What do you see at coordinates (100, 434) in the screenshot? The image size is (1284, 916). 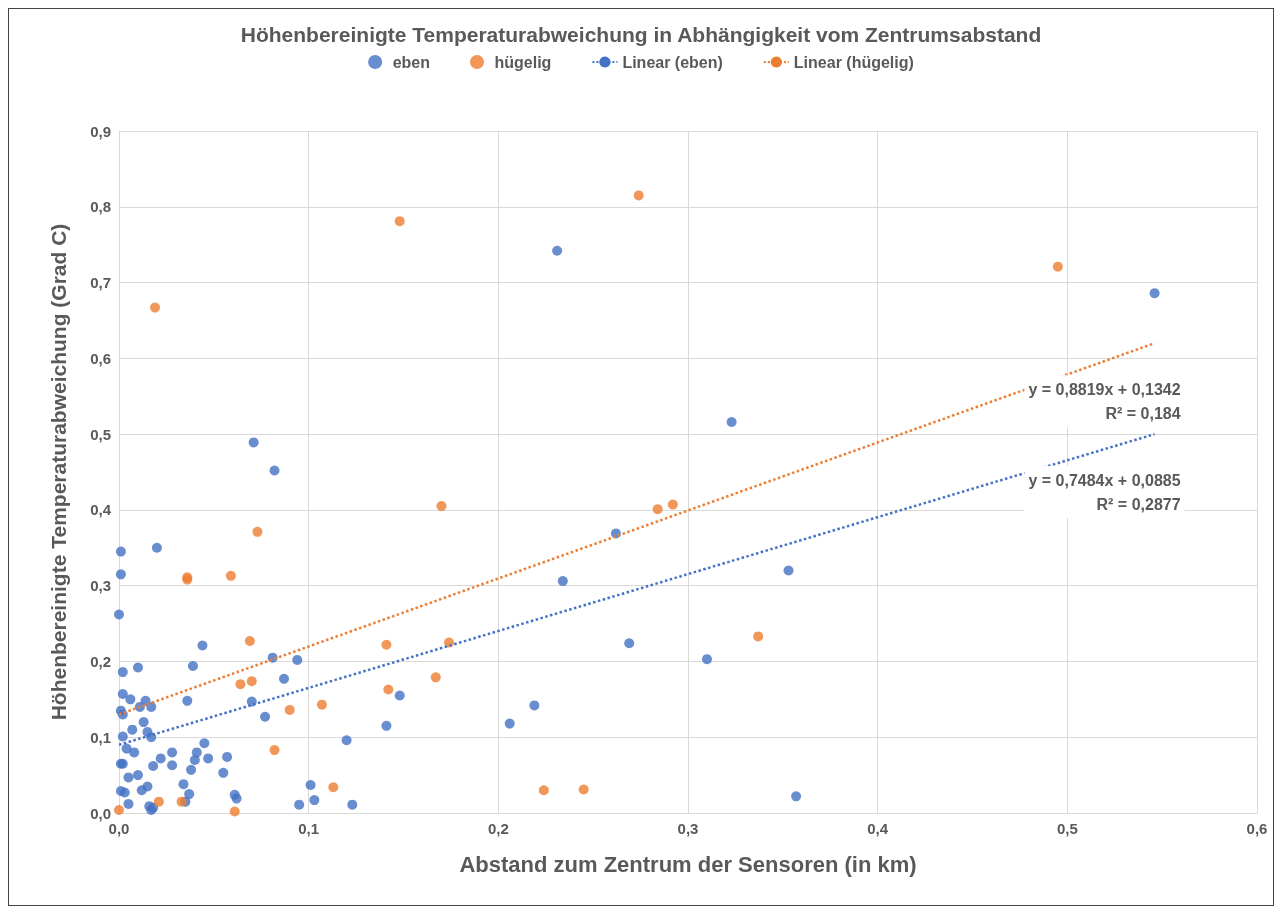 I see `y-tick-label: 0,5` at bounding box center [100, 434].